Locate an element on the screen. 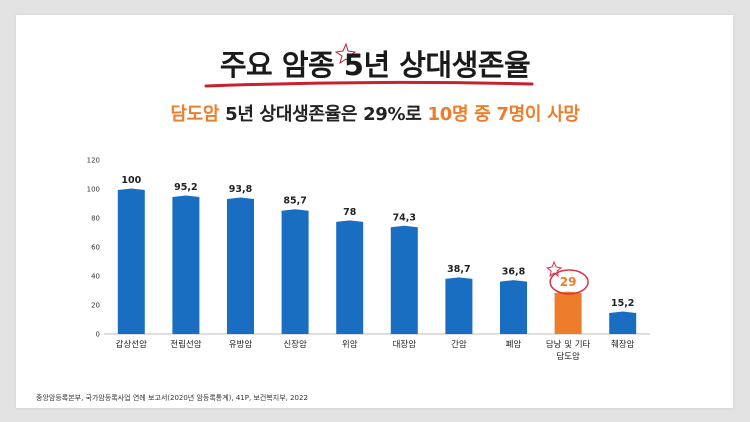 This screenshot has height=422, width=750. page-subtitle: 담도암 5년 상대생존율은 29%로 10명 중 7명이 사망 is located at coordinates (375, 113).